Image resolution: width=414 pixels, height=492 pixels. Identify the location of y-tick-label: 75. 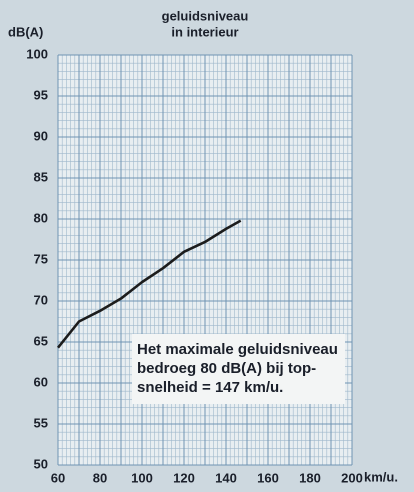
(41, 258).